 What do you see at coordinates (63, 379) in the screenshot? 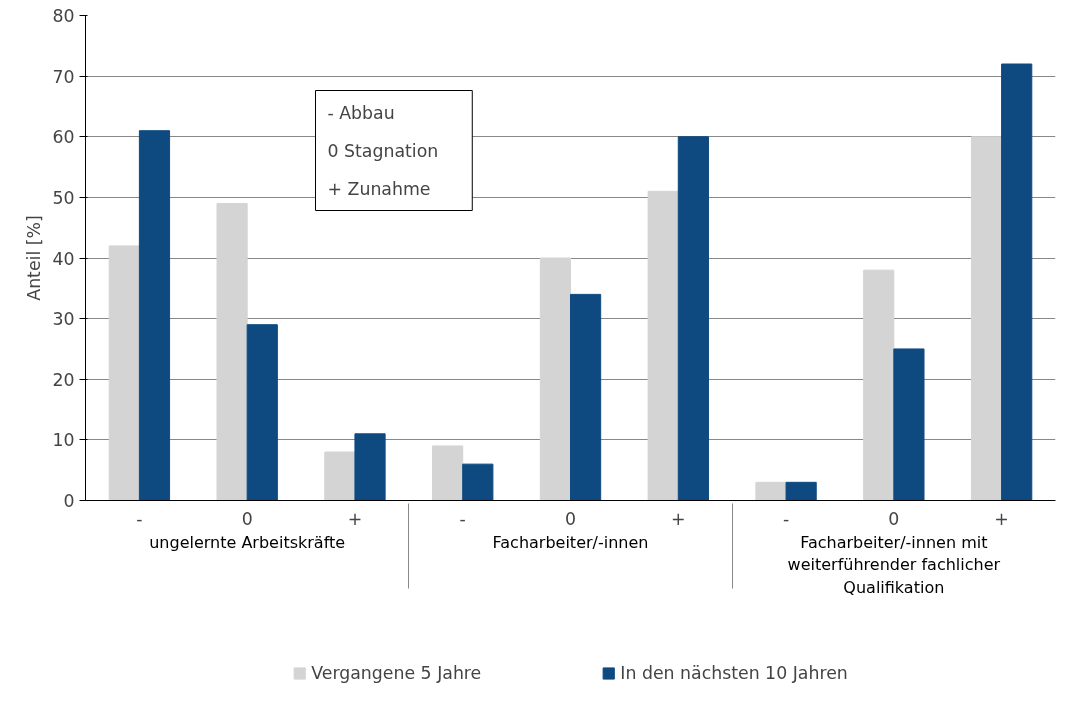
I see `y-tick-label: 20` at bounding box center [63, 379].